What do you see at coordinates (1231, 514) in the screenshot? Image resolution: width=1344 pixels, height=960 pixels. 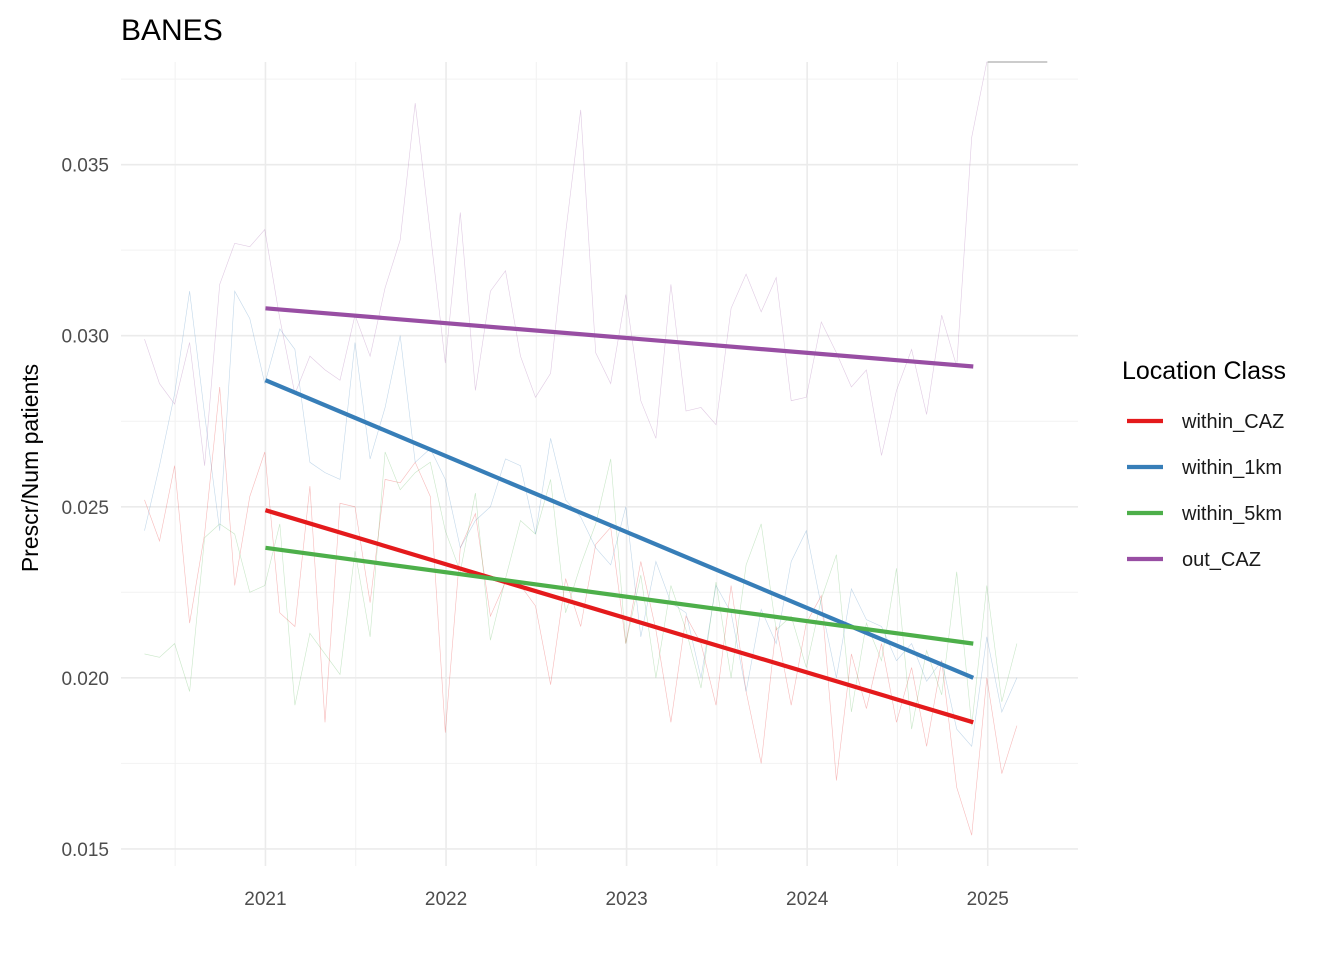 I see `legend-label-within_5km: within_5km` at bounding box center [1231, 514].